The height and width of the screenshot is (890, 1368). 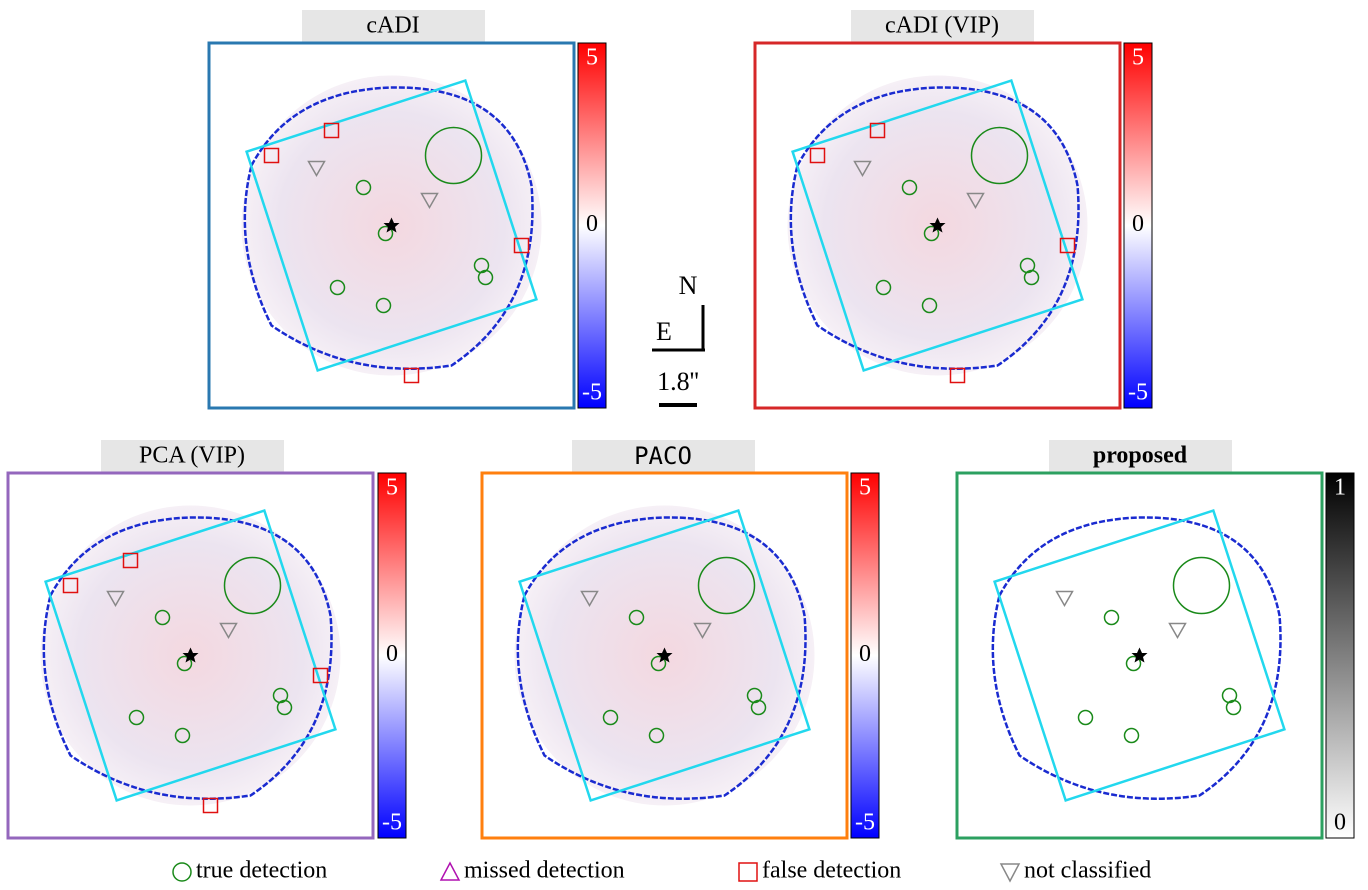 What do you see at coordinates (678, 381) in the screenshot?
I see `scale-label: 1.8''` at bounding box center [678, 381].